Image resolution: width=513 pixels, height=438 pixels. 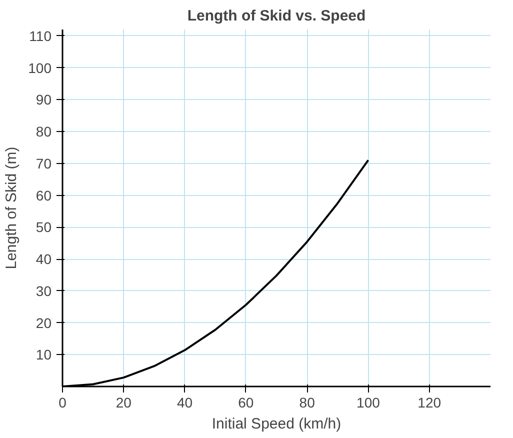 I want to click on x-axis-title: Initial Speed (km/h), so click(x=277, y=424).